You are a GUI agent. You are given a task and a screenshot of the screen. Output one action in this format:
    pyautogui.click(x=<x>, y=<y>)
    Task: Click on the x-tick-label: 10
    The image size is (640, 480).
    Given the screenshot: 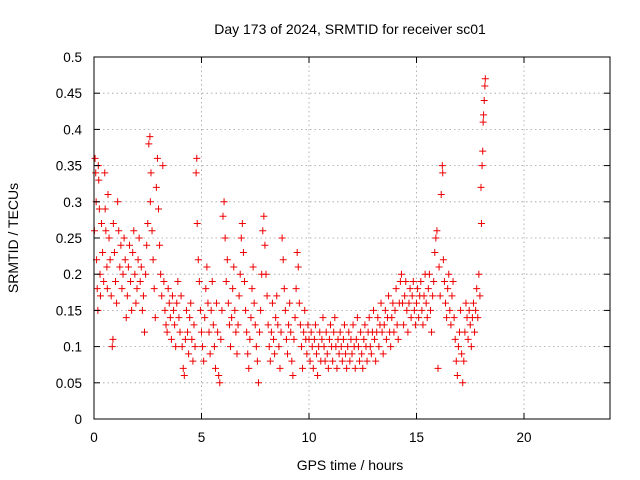 What is the action you would take?
    pyautogui.click(x=308, y=437)
    